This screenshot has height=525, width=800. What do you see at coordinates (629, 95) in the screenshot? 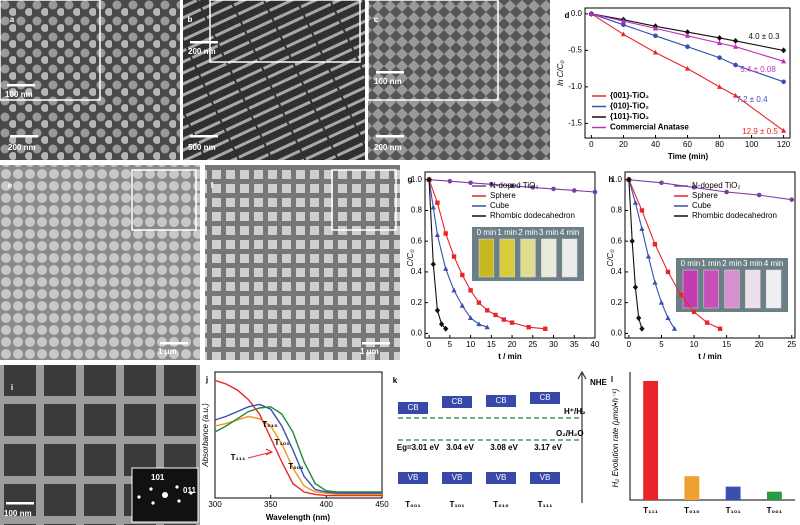
I see `legend-label: {001}-TiO₂` at bounding box center [629, 95].